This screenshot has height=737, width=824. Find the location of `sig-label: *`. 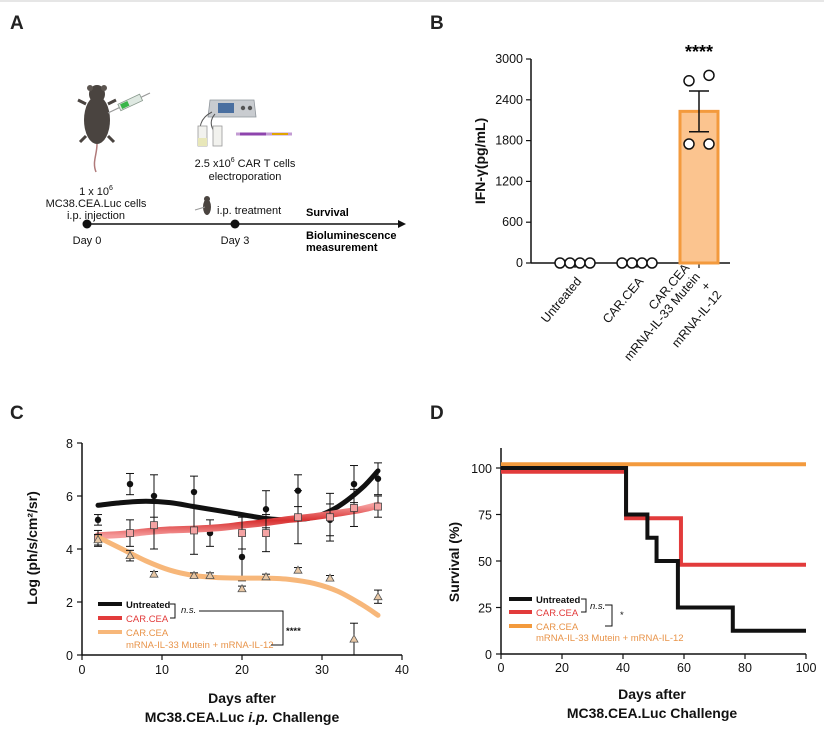

sig-label: * is located at coordinates (622, 615).